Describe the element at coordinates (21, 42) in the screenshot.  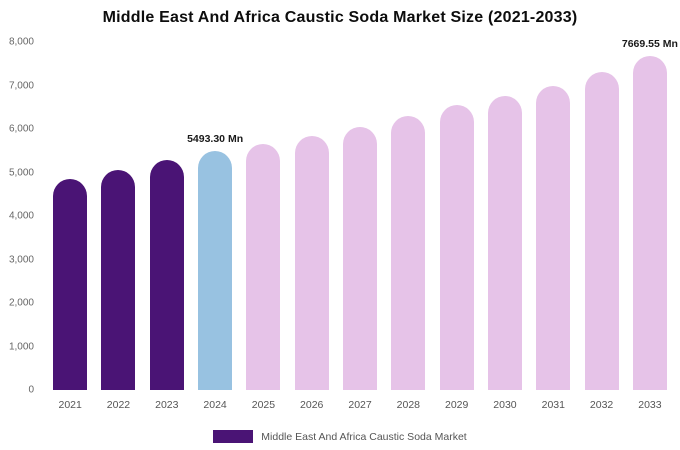
I see `y-tick-label: 8,000` at that location.